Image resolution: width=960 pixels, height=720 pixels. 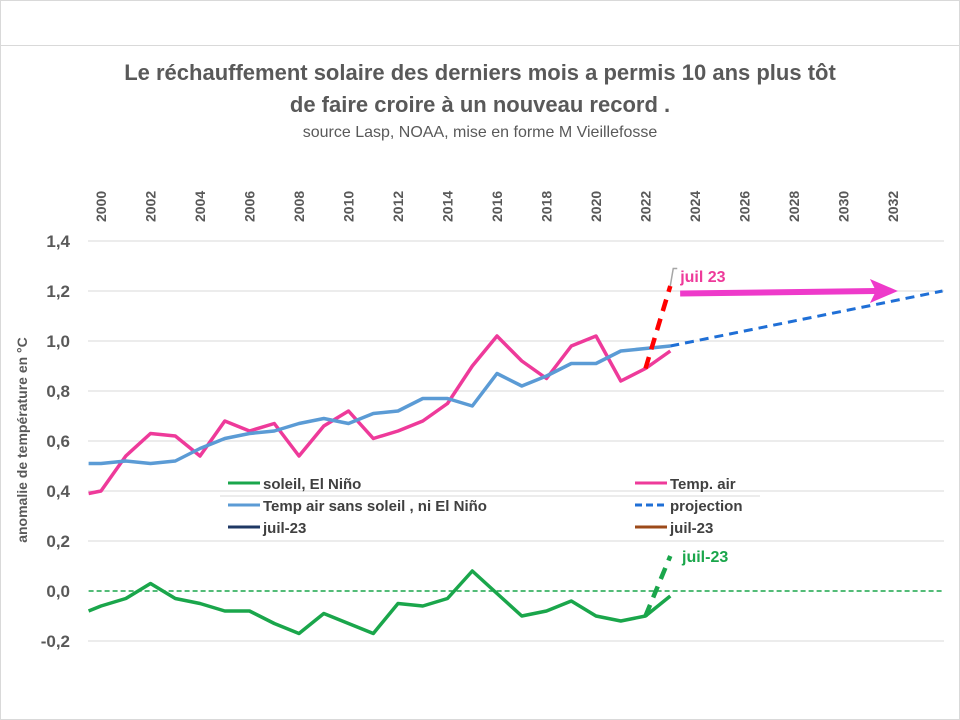 What do you see at coordinates (58, 391) in the screenshot?
I see `y-tick-label: 0,8` at bounding box center [58, 391].